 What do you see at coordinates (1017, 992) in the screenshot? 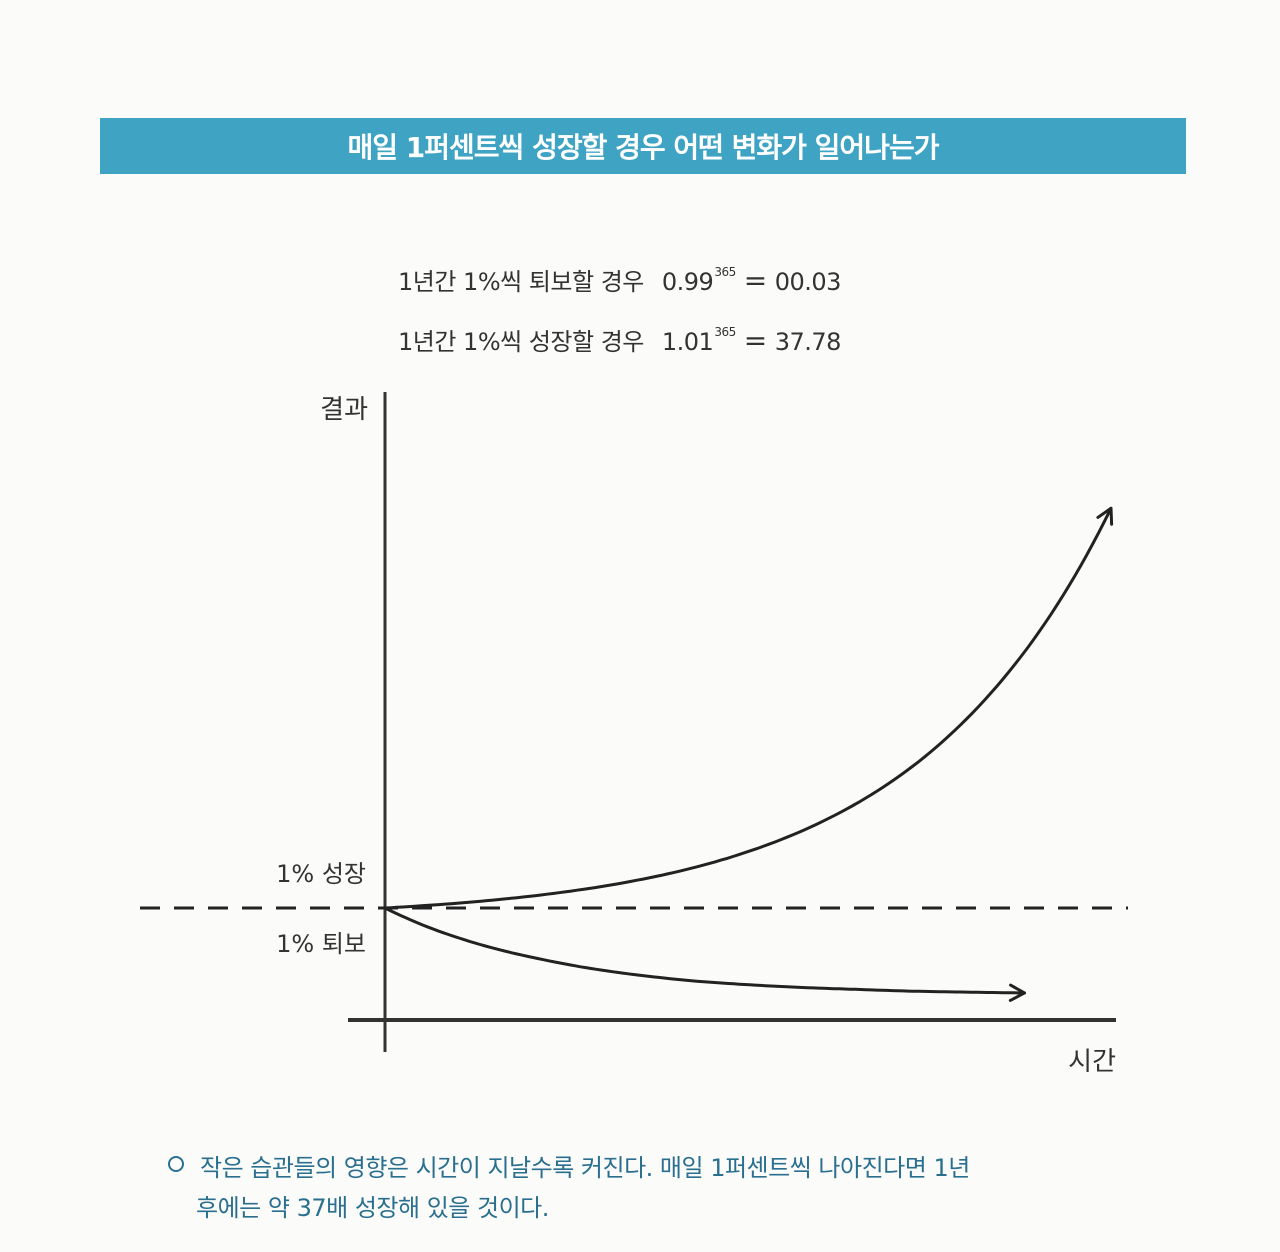
I see `series-line-decline-arrowhead` at bounding box center [1017, 992].